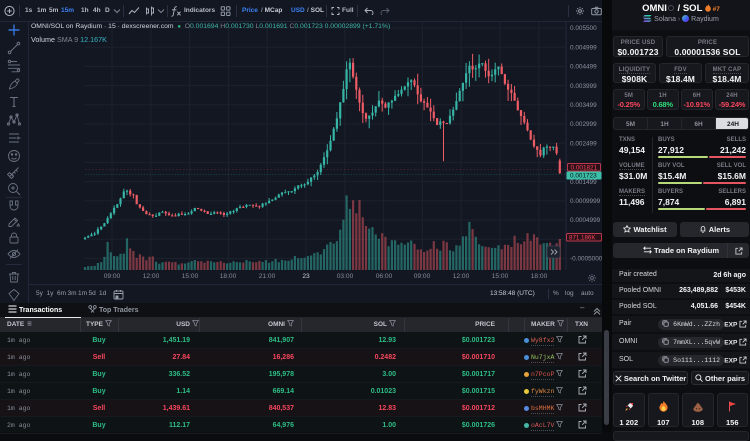 The image size is (750, 441). I want to click on svg-text: 0.005500, so click(583, 28).